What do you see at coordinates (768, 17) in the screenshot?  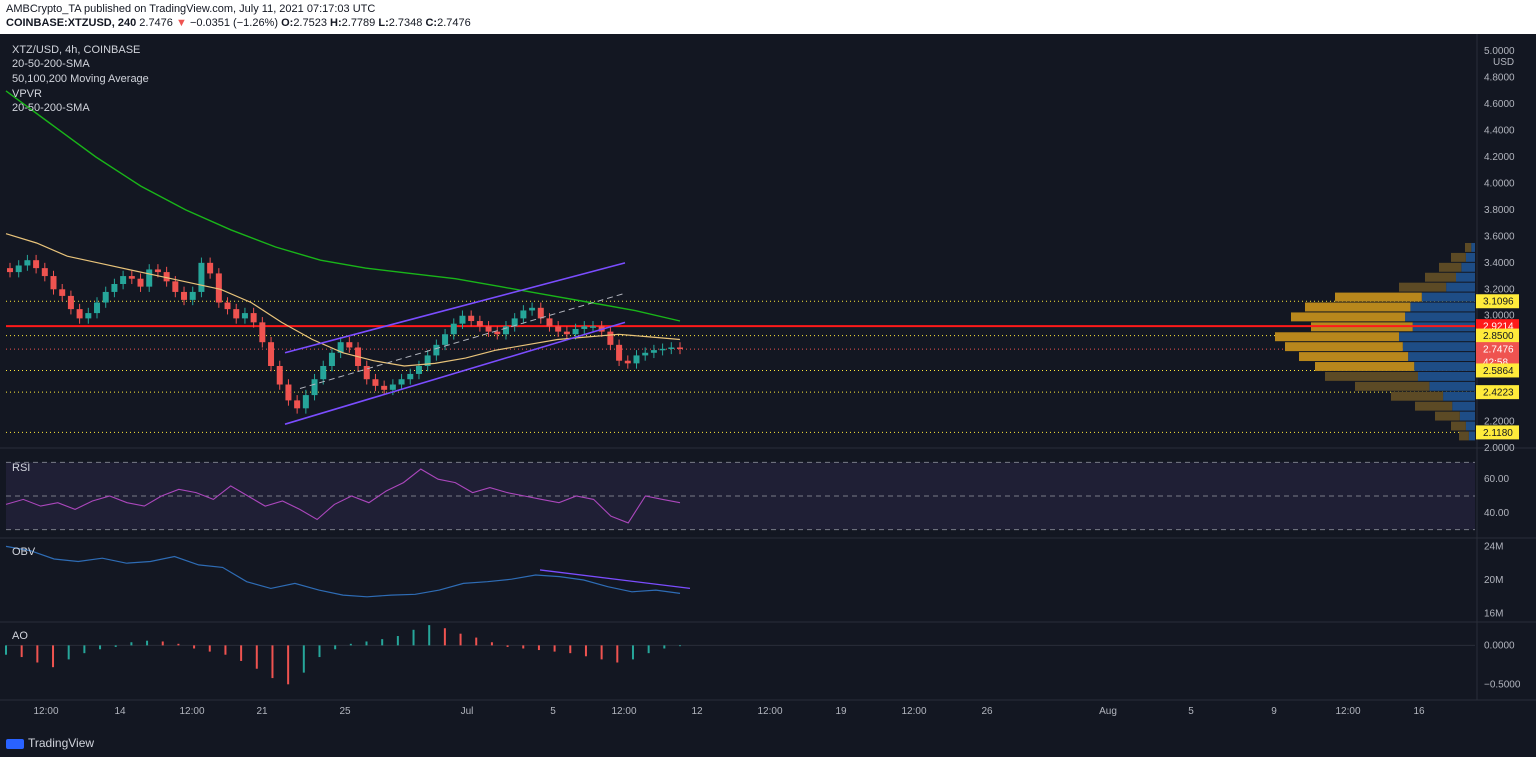 I see `chart-header` at bounding box center [768, 17].